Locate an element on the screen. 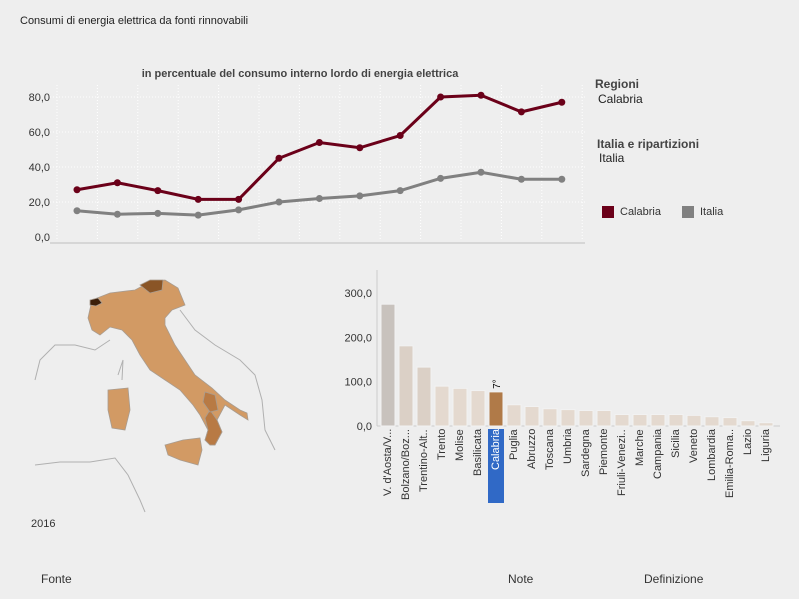 The width and height of the screenshot is (799, 599). bar-lombardia is located at coordinates (712, 421).